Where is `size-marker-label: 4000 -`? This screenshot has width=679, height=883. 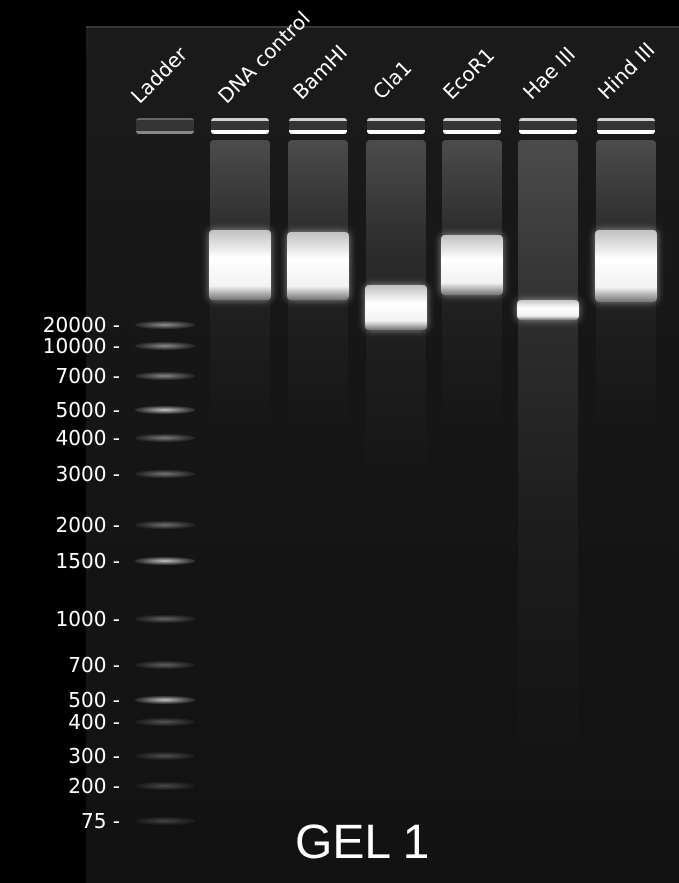
size-marker-label: 4000 - is located at coordinates (87, 438).